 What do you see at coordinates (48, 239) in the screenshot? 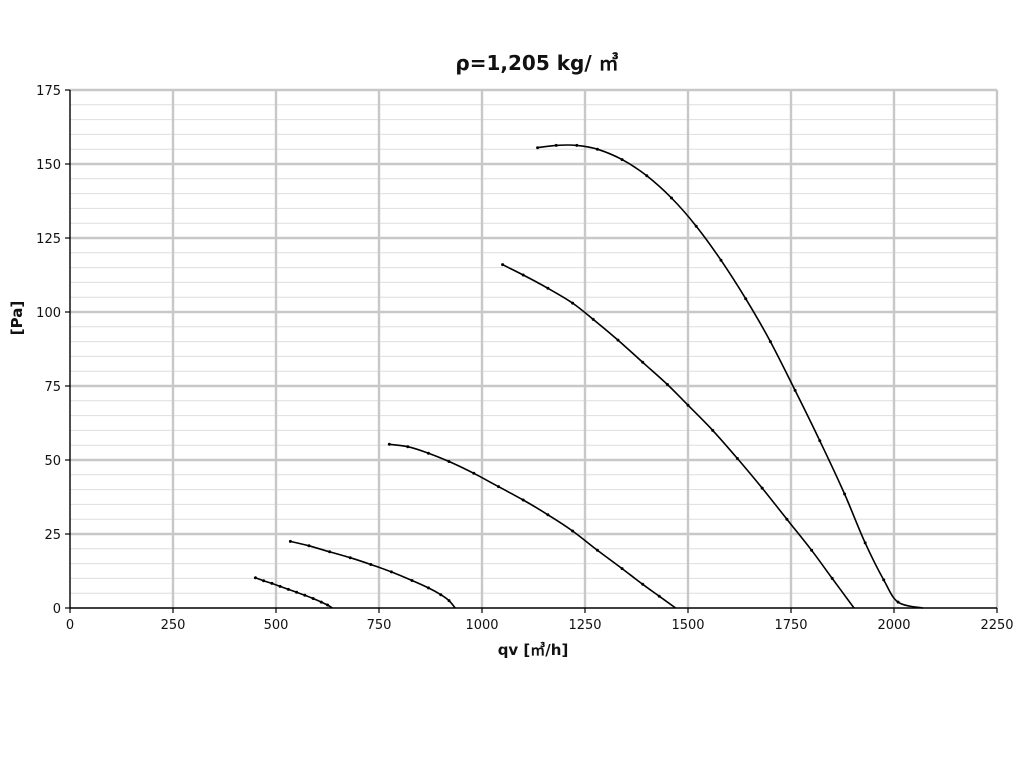
I see `y-tick-label: 125` at bounding box center [48, 239].